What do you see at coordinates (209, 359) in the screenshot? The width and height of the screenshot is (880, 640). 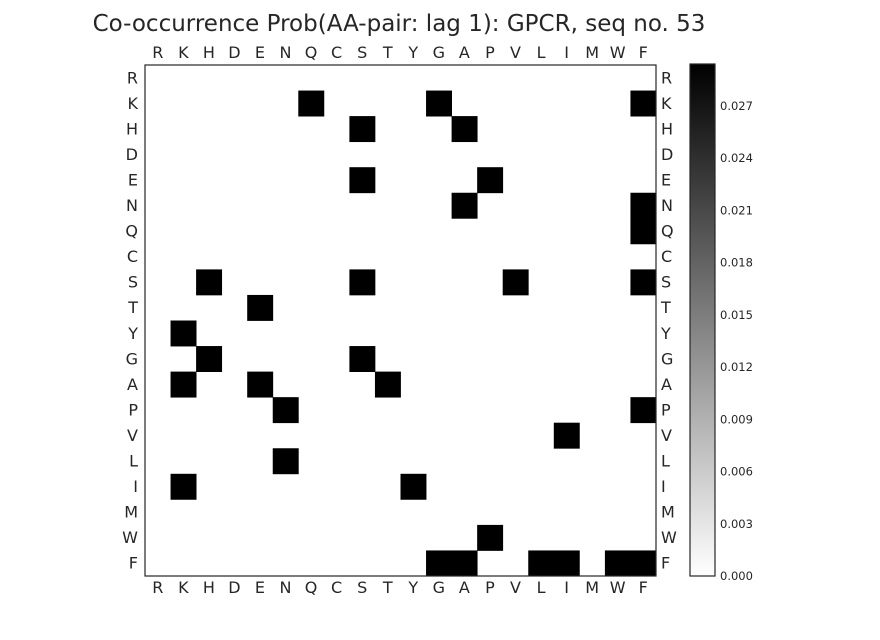 I see `heatmap-cell-G-H` at bounding box center [209, 359].